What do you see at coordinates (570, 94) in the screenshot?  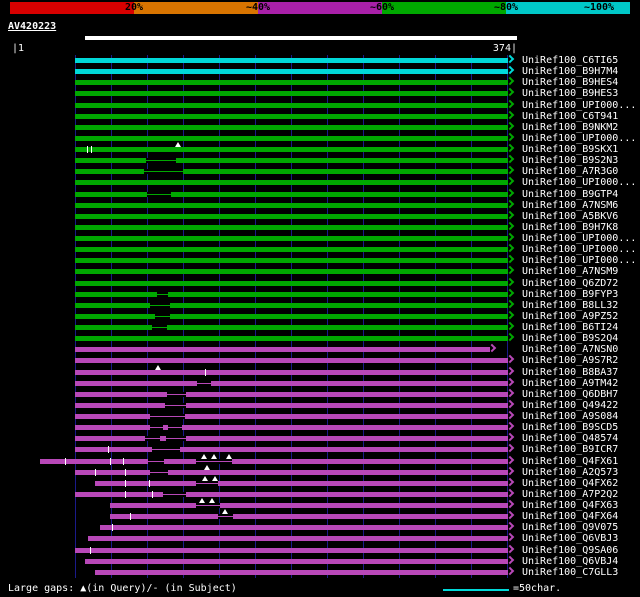 I see `subject-label: UniRef100_B9HES3` at bounding box center [570, 94].